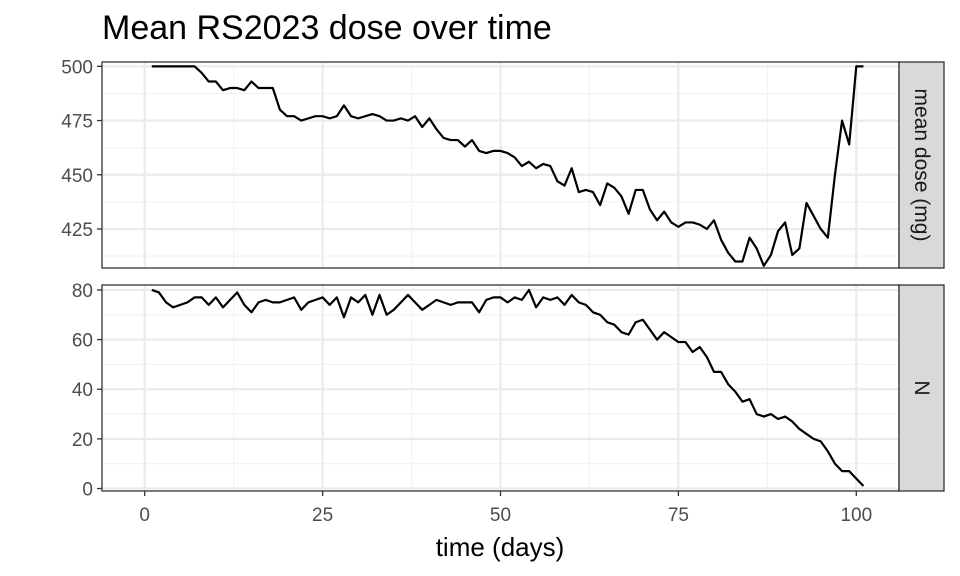 This screenshot has width=960, height=576. Describe the element at coordinates (500, 515) in the screenshot. I see `x-tick-label: 50` at that location.